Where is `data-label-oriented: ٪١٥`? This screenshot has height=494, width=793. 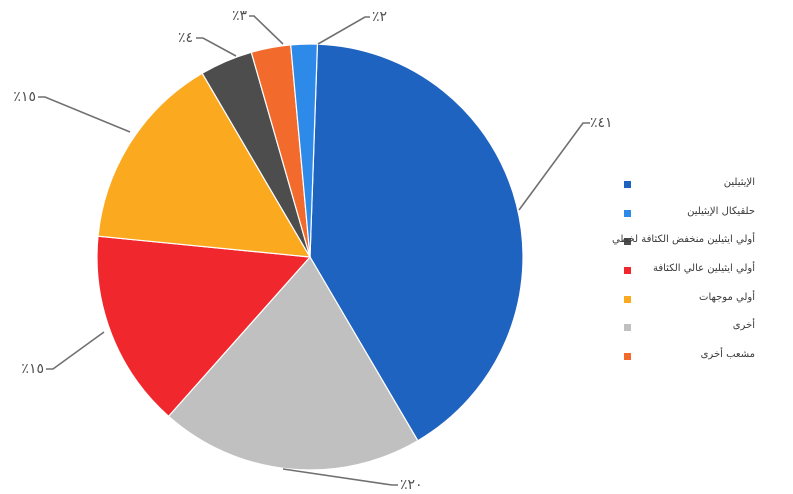
data-label-oriented: ٪١٥ is located at coordinates (24, 97).